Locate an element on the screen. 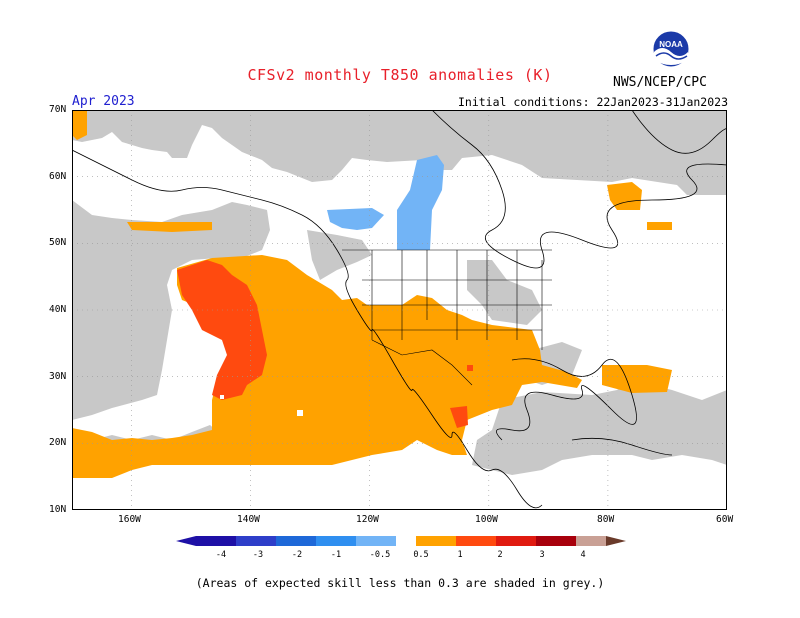  blue-hudson-west is located at coordinates (420, 202).